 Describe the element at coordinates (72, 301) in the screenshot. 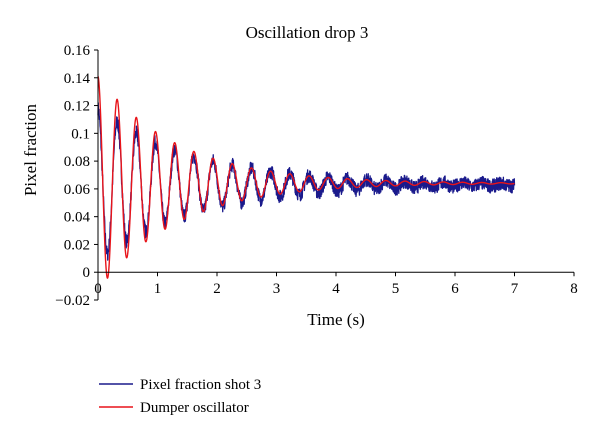

I see `y-tick-label: −0.02` at that location.